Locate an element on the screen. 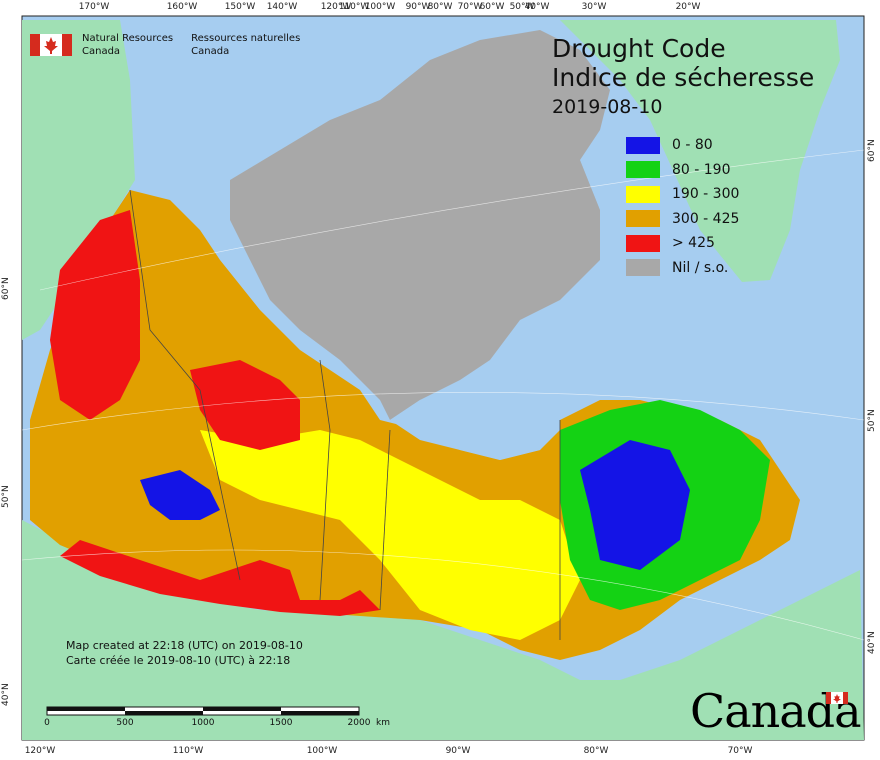 The height and width of the screenshot is (760, 880). agency-name-en: Natural Resources Canada is located at coordinates (127, 45).